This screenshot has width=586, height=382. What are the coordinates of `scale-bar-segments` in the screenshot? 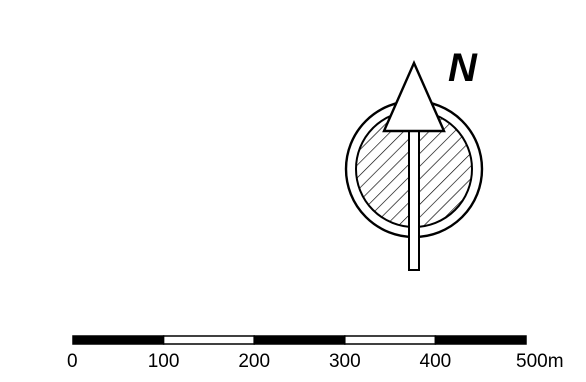 It's located at (299, 340).